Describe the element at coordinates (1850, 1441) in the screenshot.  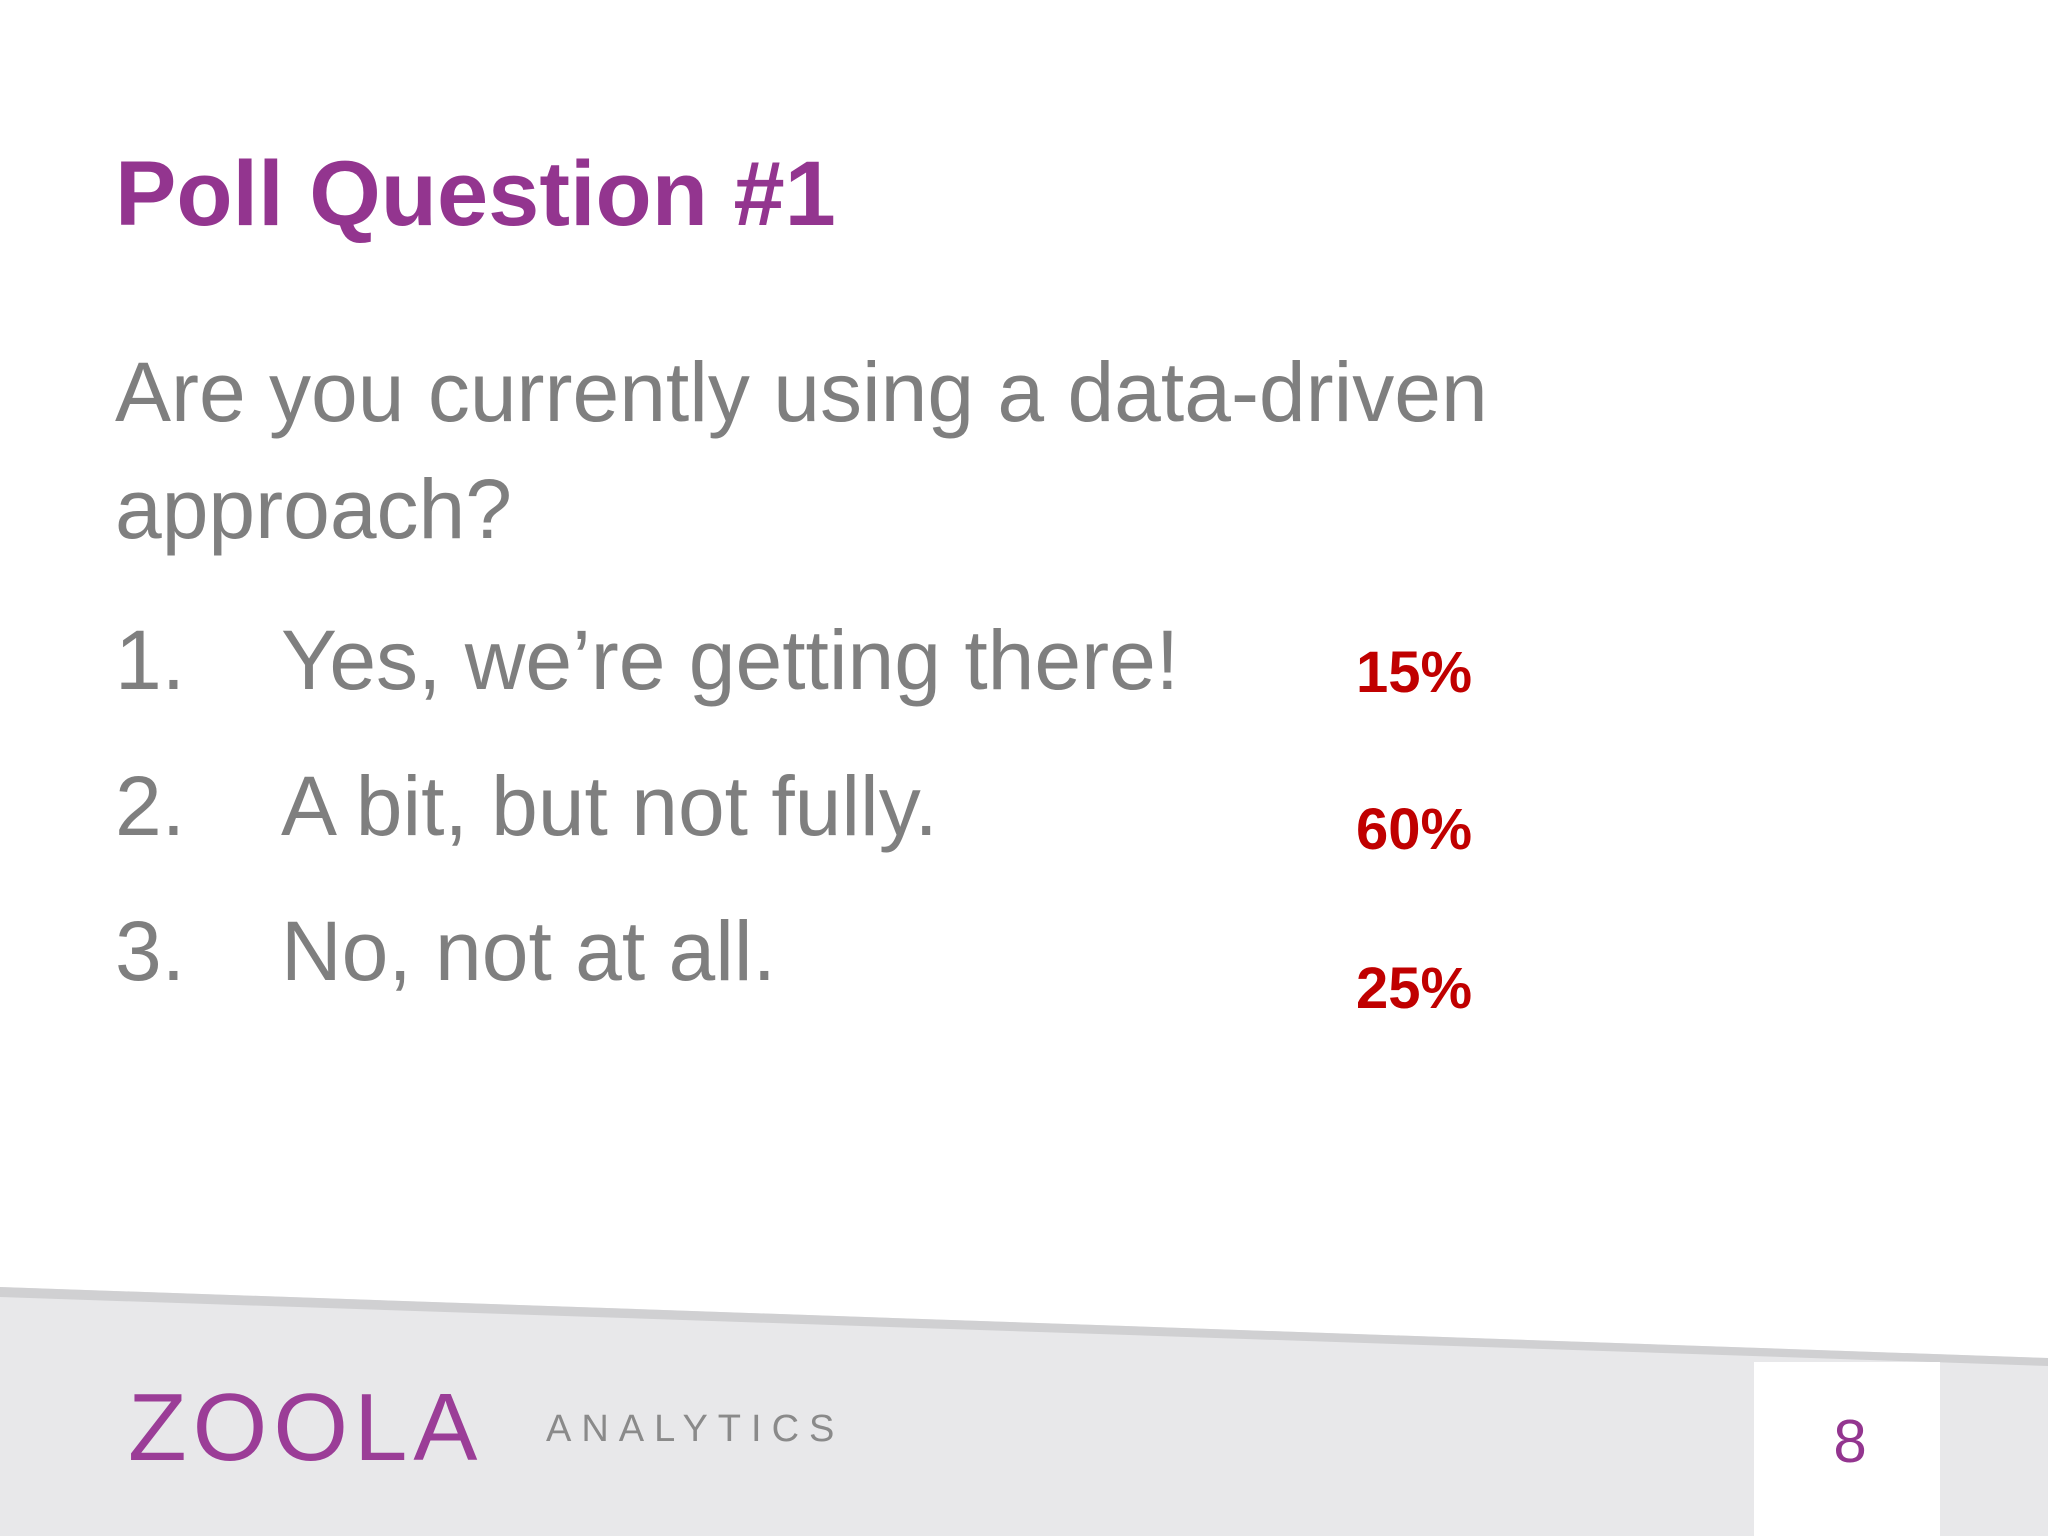
I see `page-number: 8` at that location.